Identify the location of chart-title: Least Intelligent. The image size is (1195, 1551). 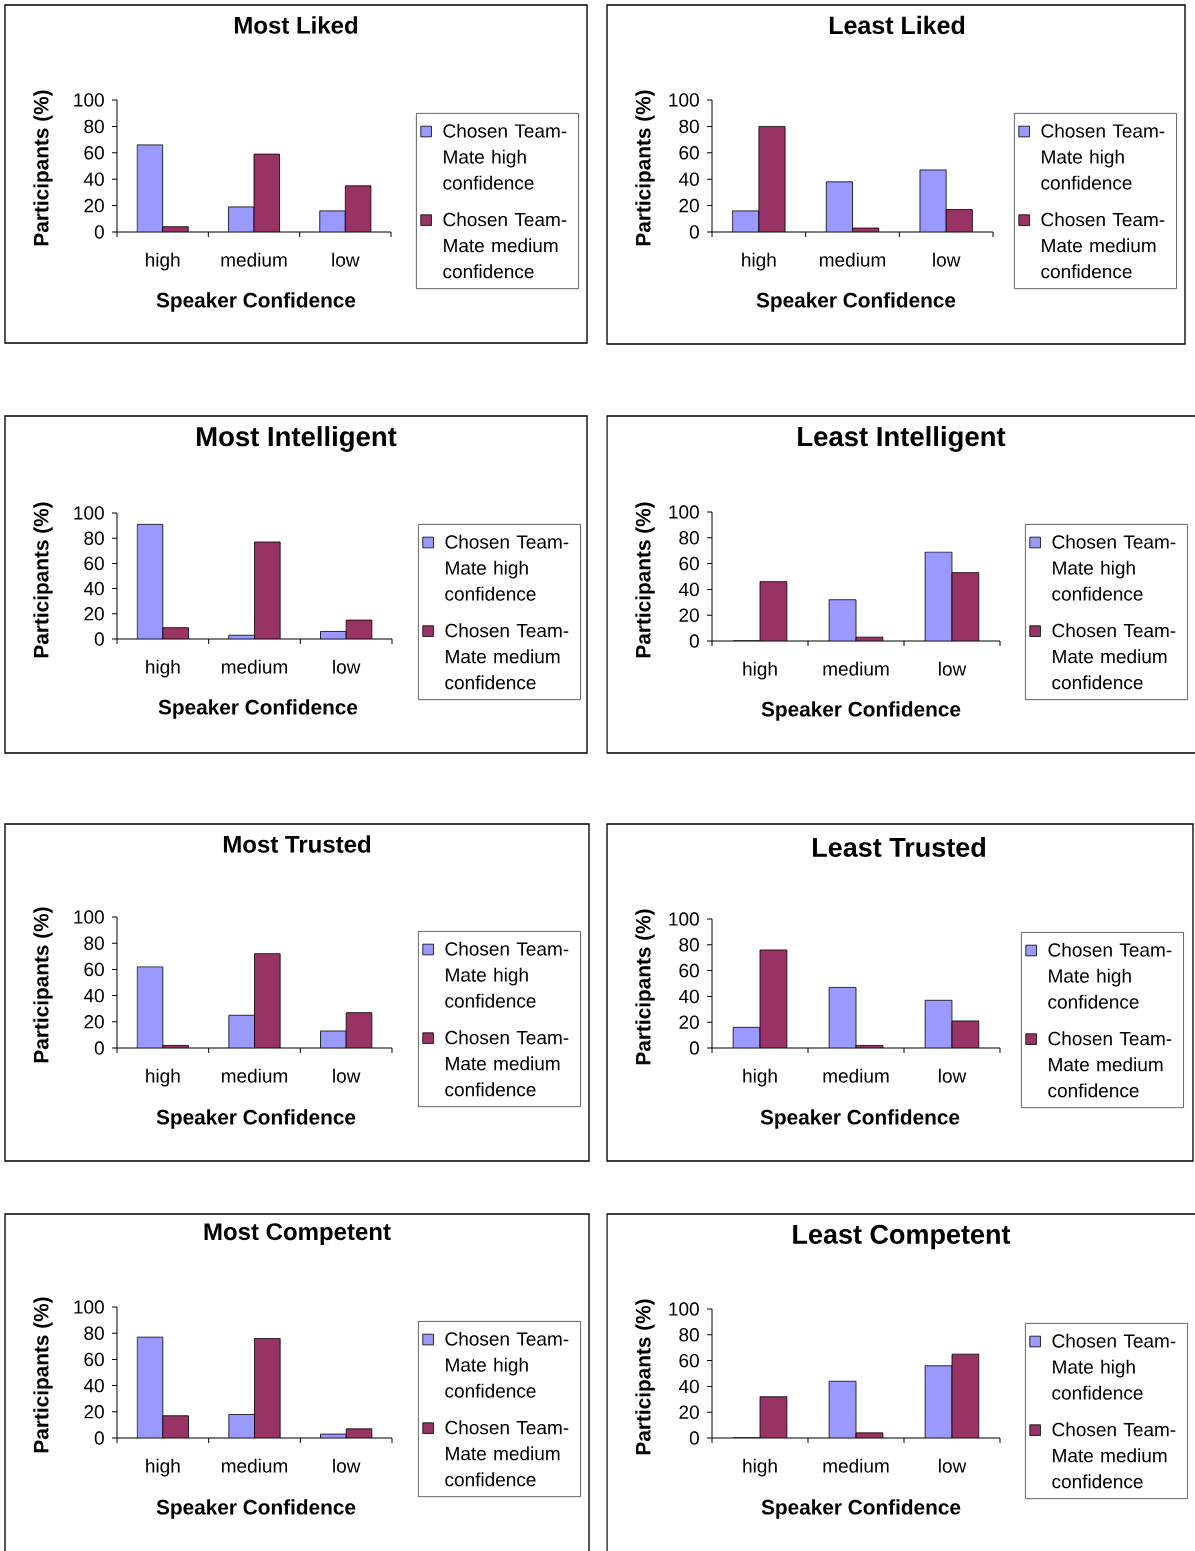
(902, 439).